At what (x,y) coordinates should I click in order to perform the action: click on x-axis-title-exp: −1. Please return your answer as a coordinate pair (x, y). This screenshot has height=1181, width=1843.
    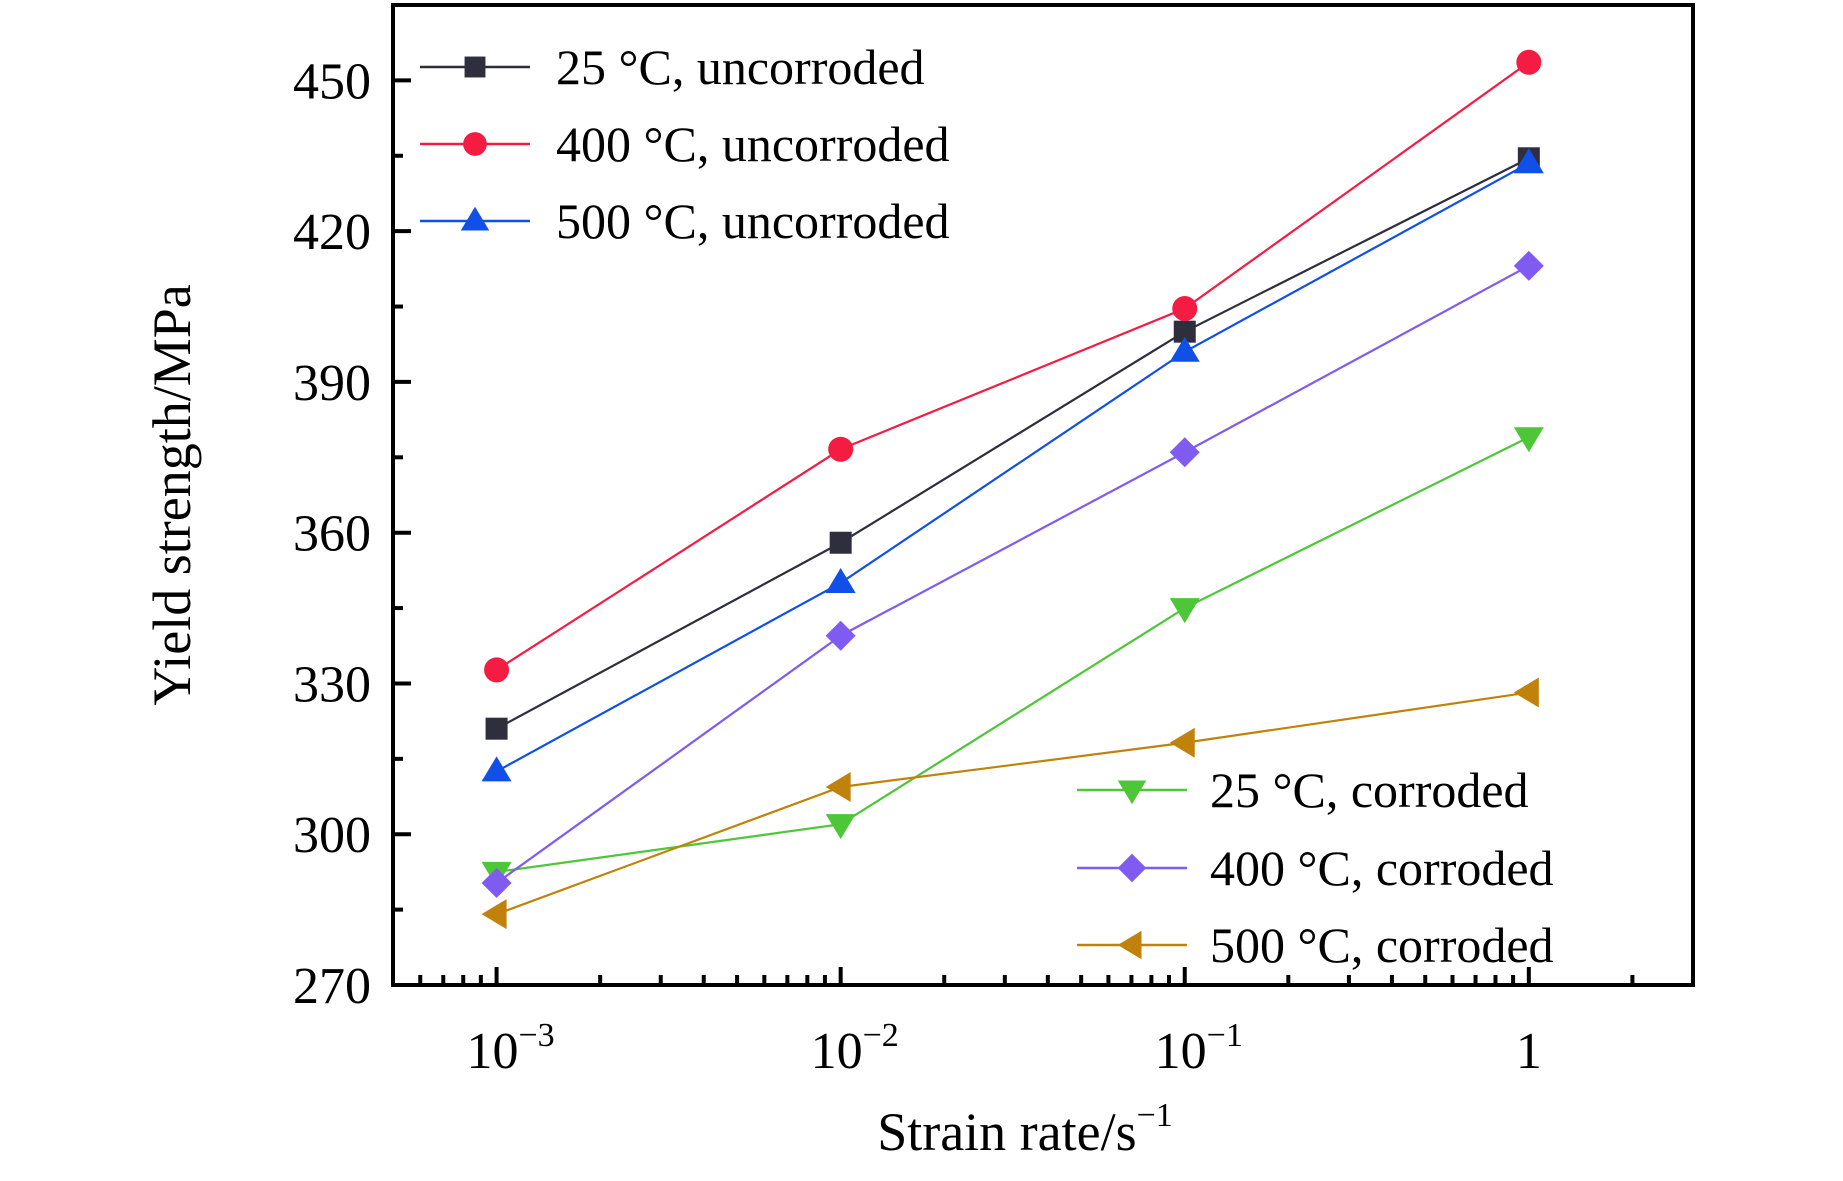
    Looking at the image, I should click on (1155, 1115).